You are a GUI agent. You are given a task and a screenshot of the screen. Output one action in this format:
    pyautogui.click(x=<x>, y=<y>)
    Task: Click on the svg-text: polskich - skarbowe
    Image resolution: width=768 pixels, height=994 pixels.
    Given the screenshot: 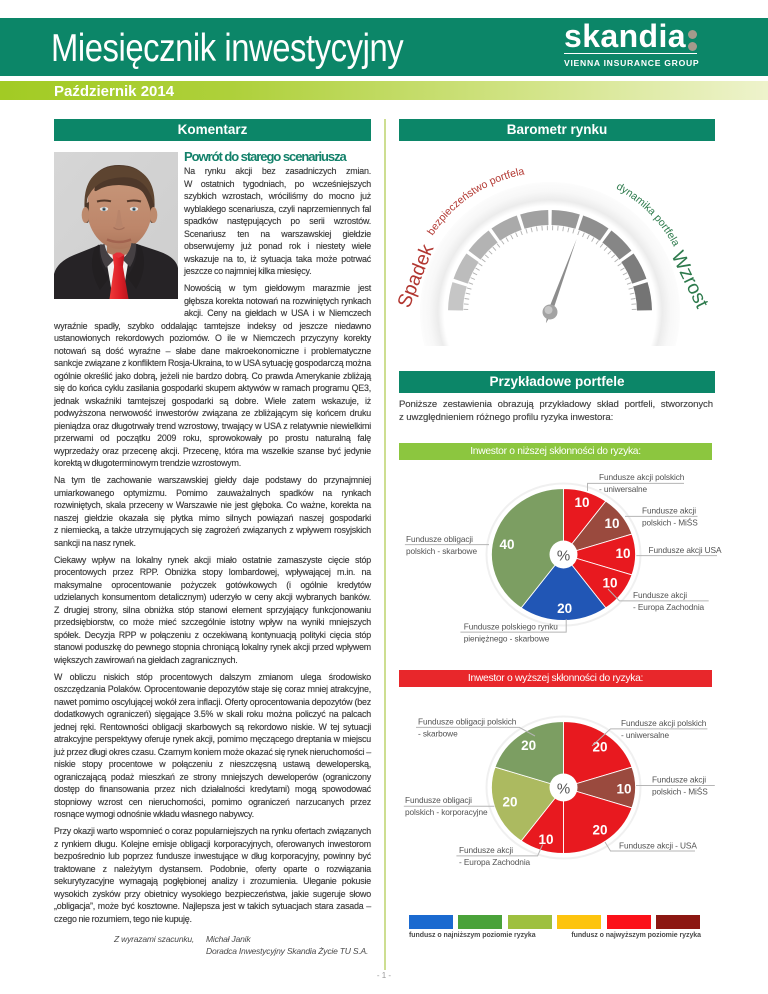 What is the action you would take?
    pyautogui.click(x=441, y=551)
    